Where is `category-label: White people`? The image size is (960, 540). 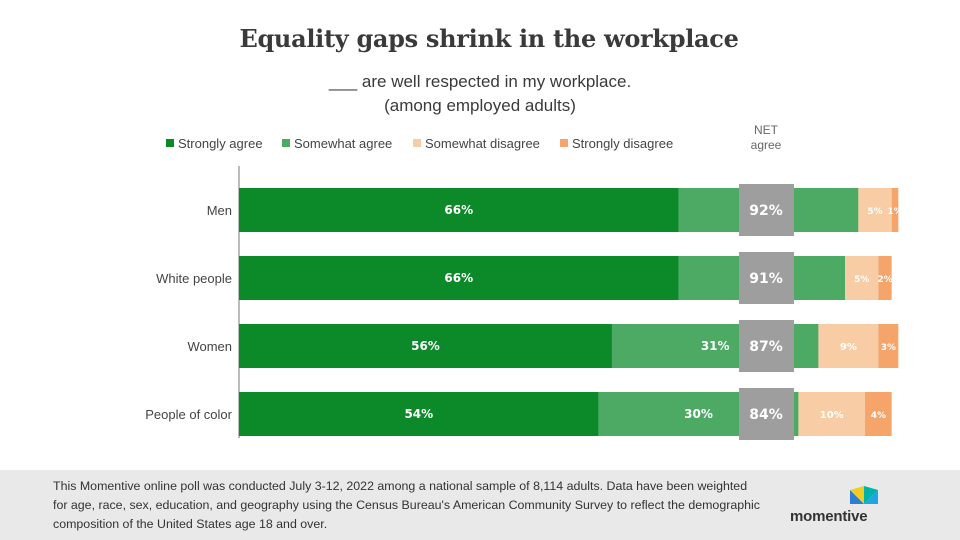 category-label: White people is located at coordinates (194, 278).